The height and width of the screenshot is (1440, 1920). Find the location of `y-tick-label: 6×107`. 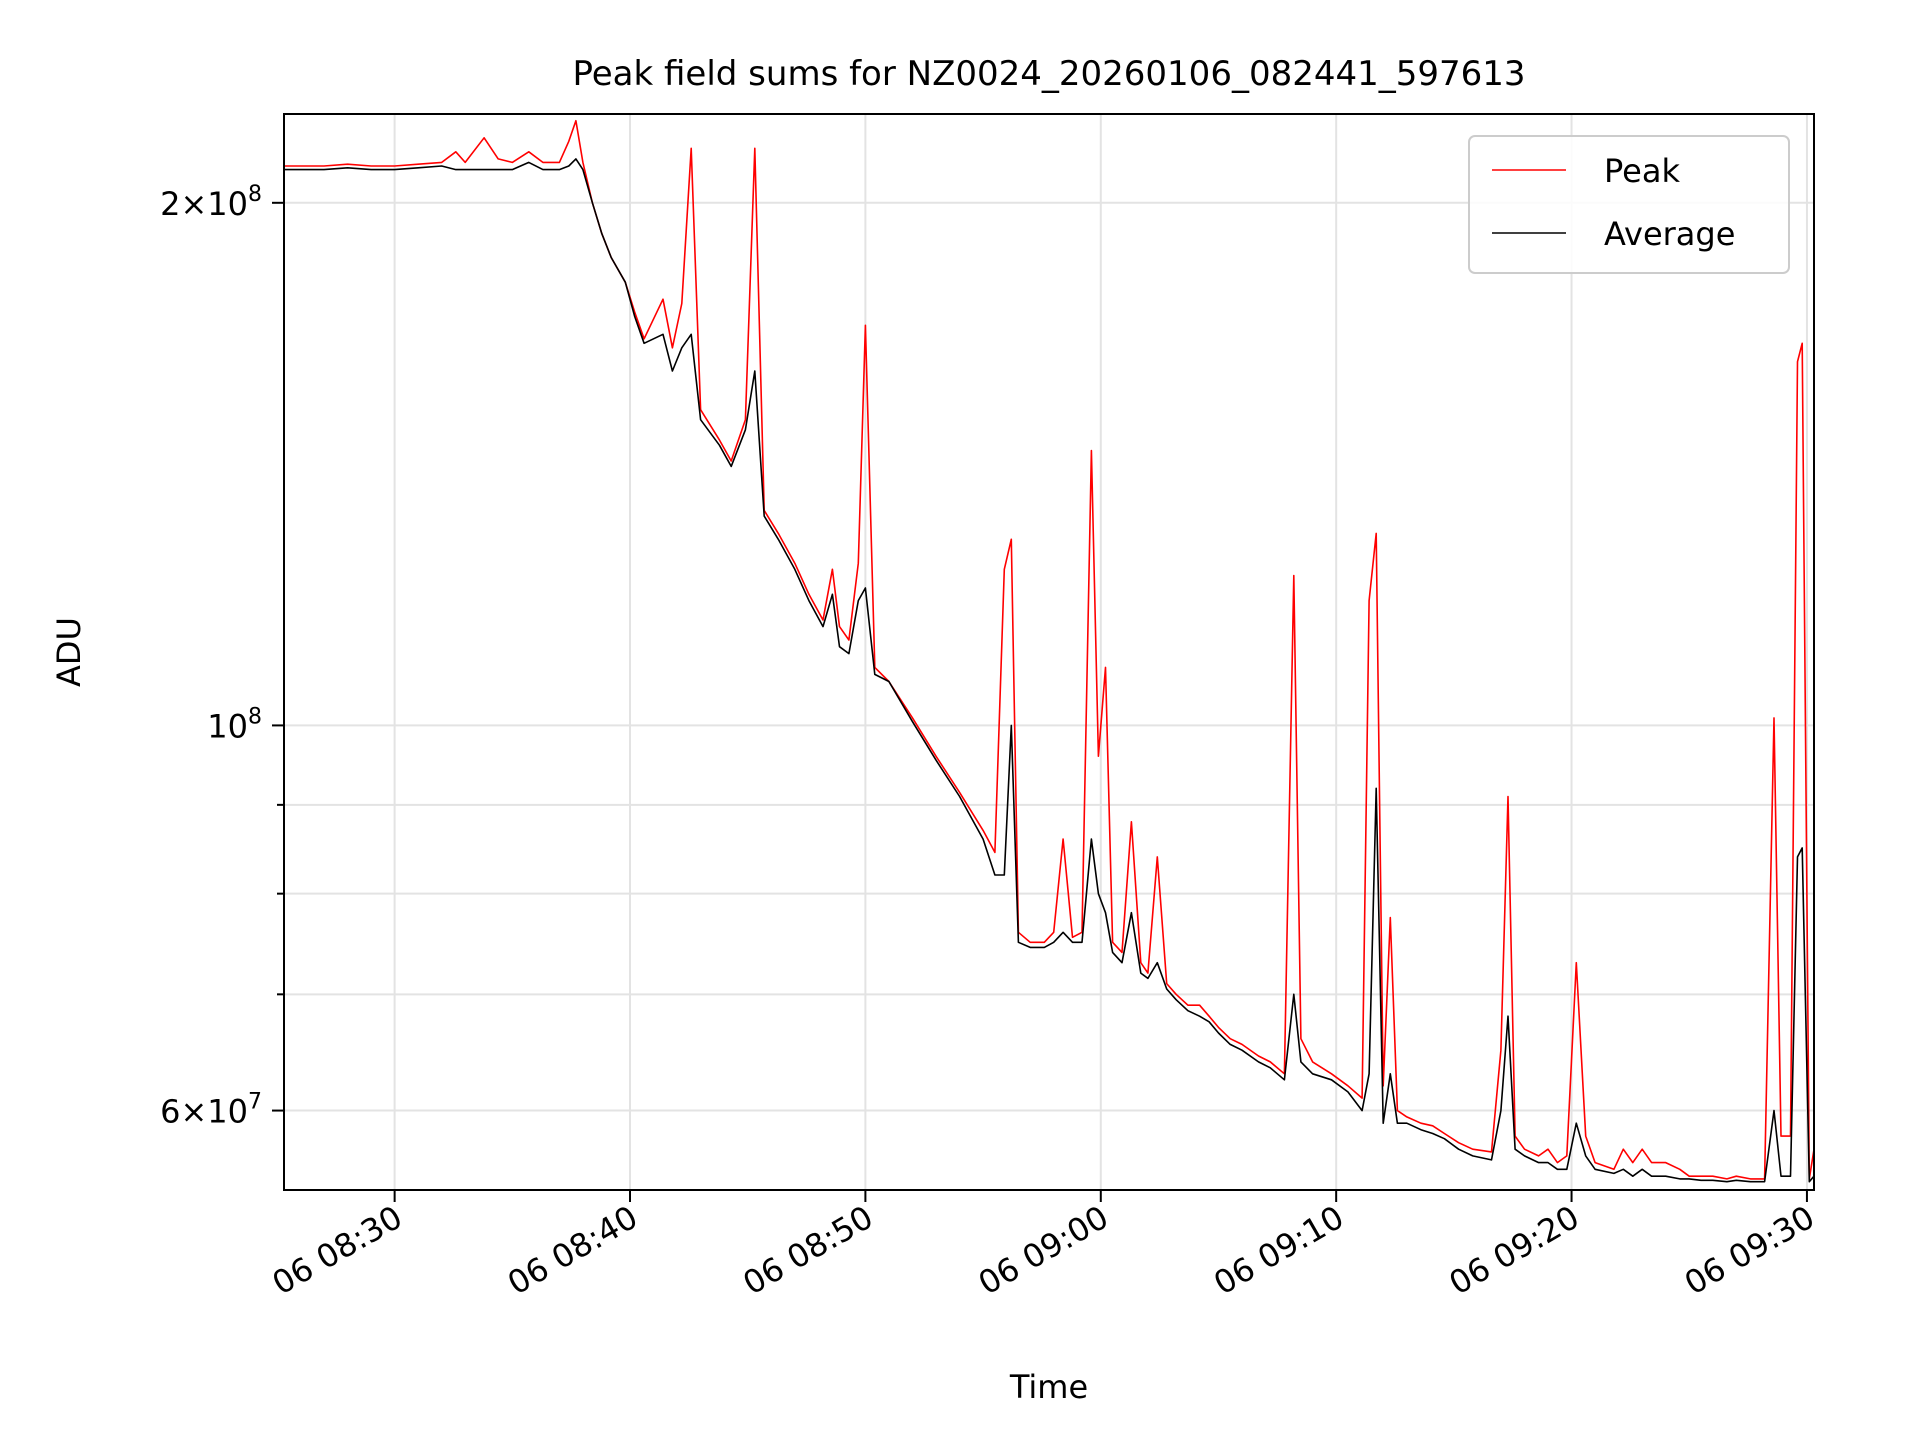

y-tick-label: 6×107 is located at coordinates (211, 1110).